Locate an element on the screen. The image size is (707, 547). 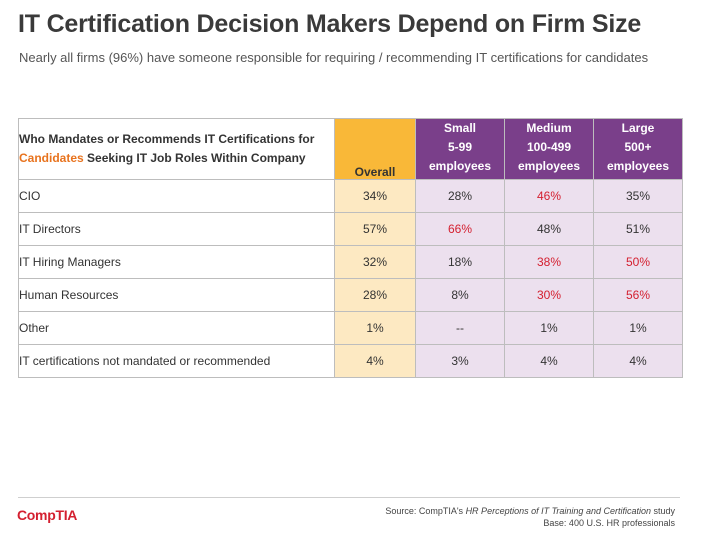
small-header-line1: Small is located at coordinates (459, 128).